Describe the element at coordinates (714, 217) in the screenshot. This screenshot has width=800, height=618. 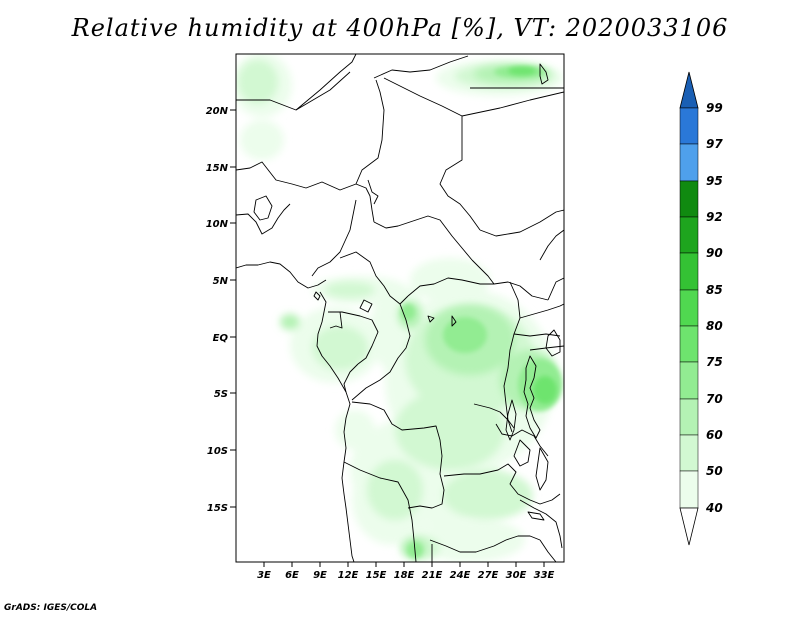
I see `colorbar-label: 92` at that location.